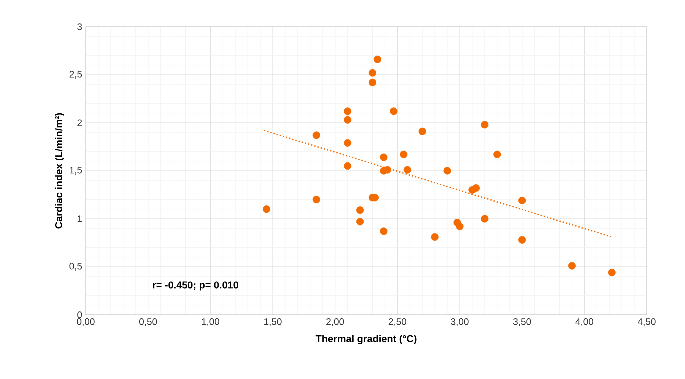 The width and height of the screenshot is (685, 379). Describe the element at coordinates (80, 27) in the screenshot. I see `y-tick-label: 3` at that location.